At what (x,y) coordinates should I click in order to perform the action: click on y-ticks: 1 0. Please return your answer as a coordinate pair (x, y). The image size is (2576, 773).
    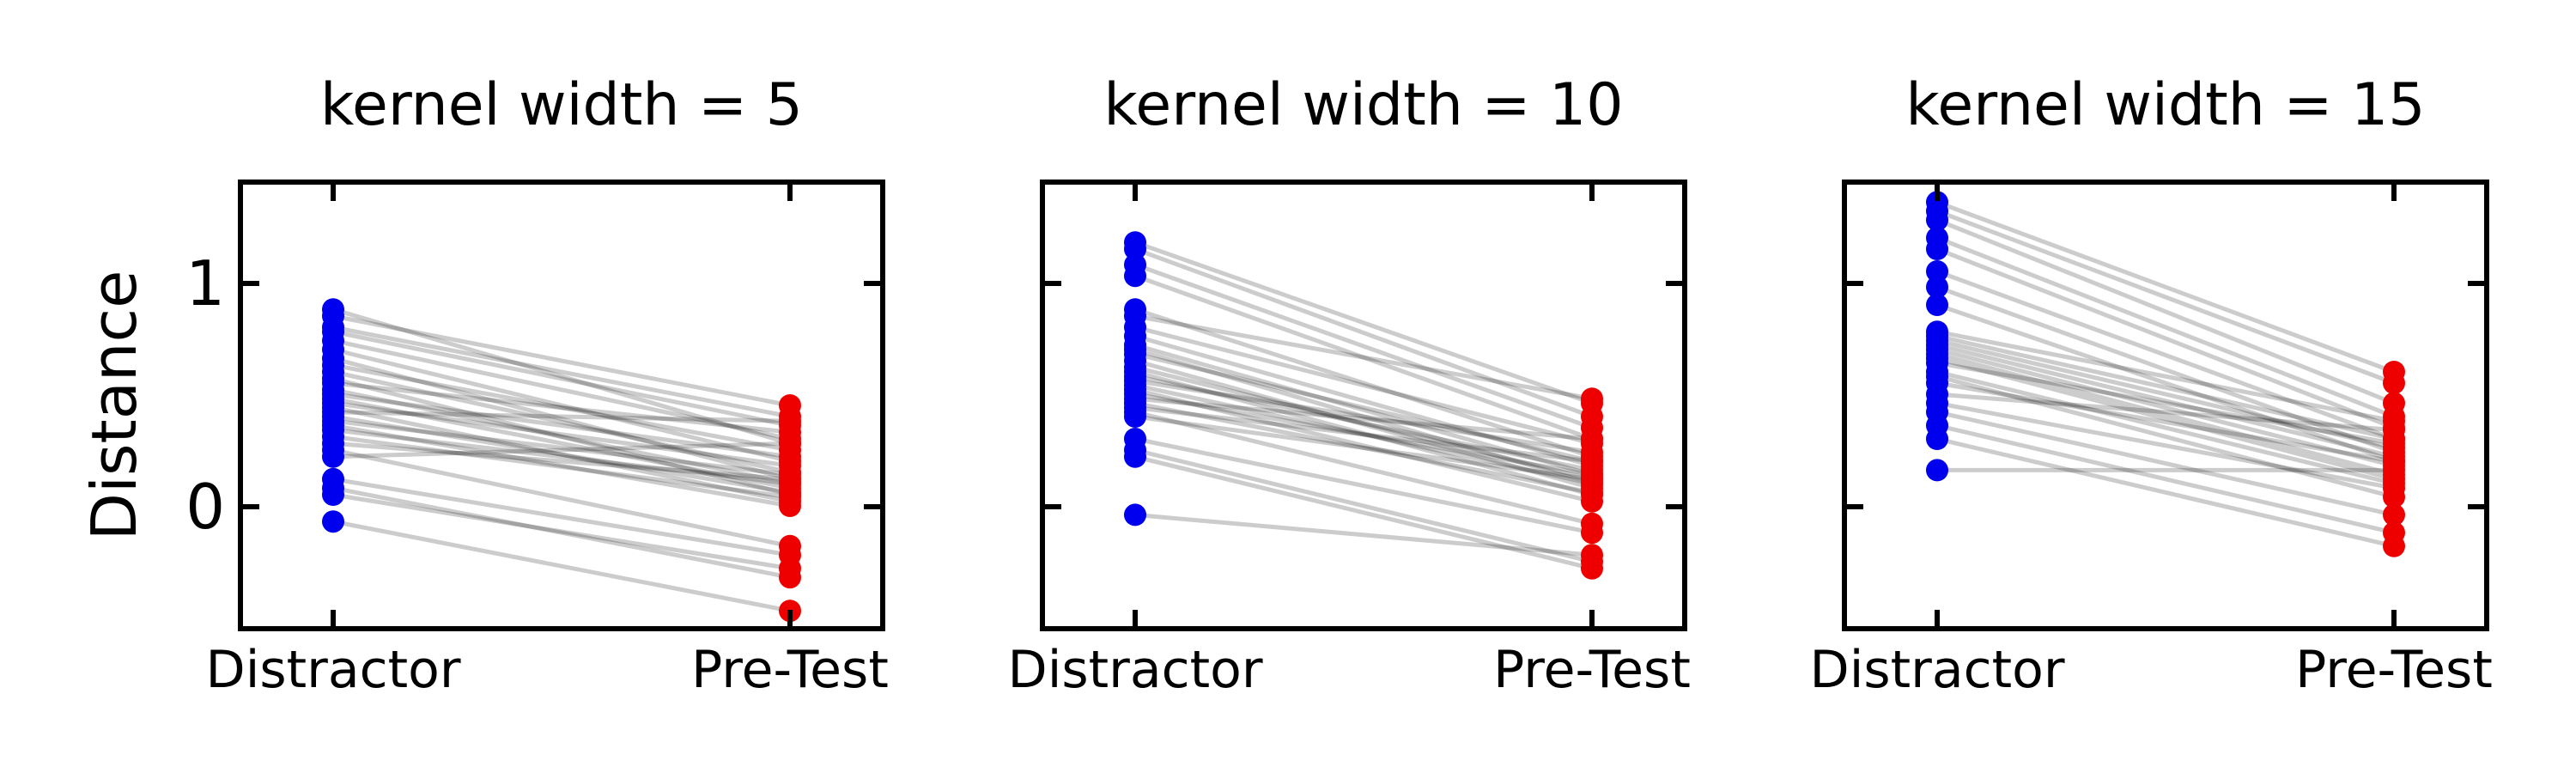
    Looking at the image, I should click on (534, 395).